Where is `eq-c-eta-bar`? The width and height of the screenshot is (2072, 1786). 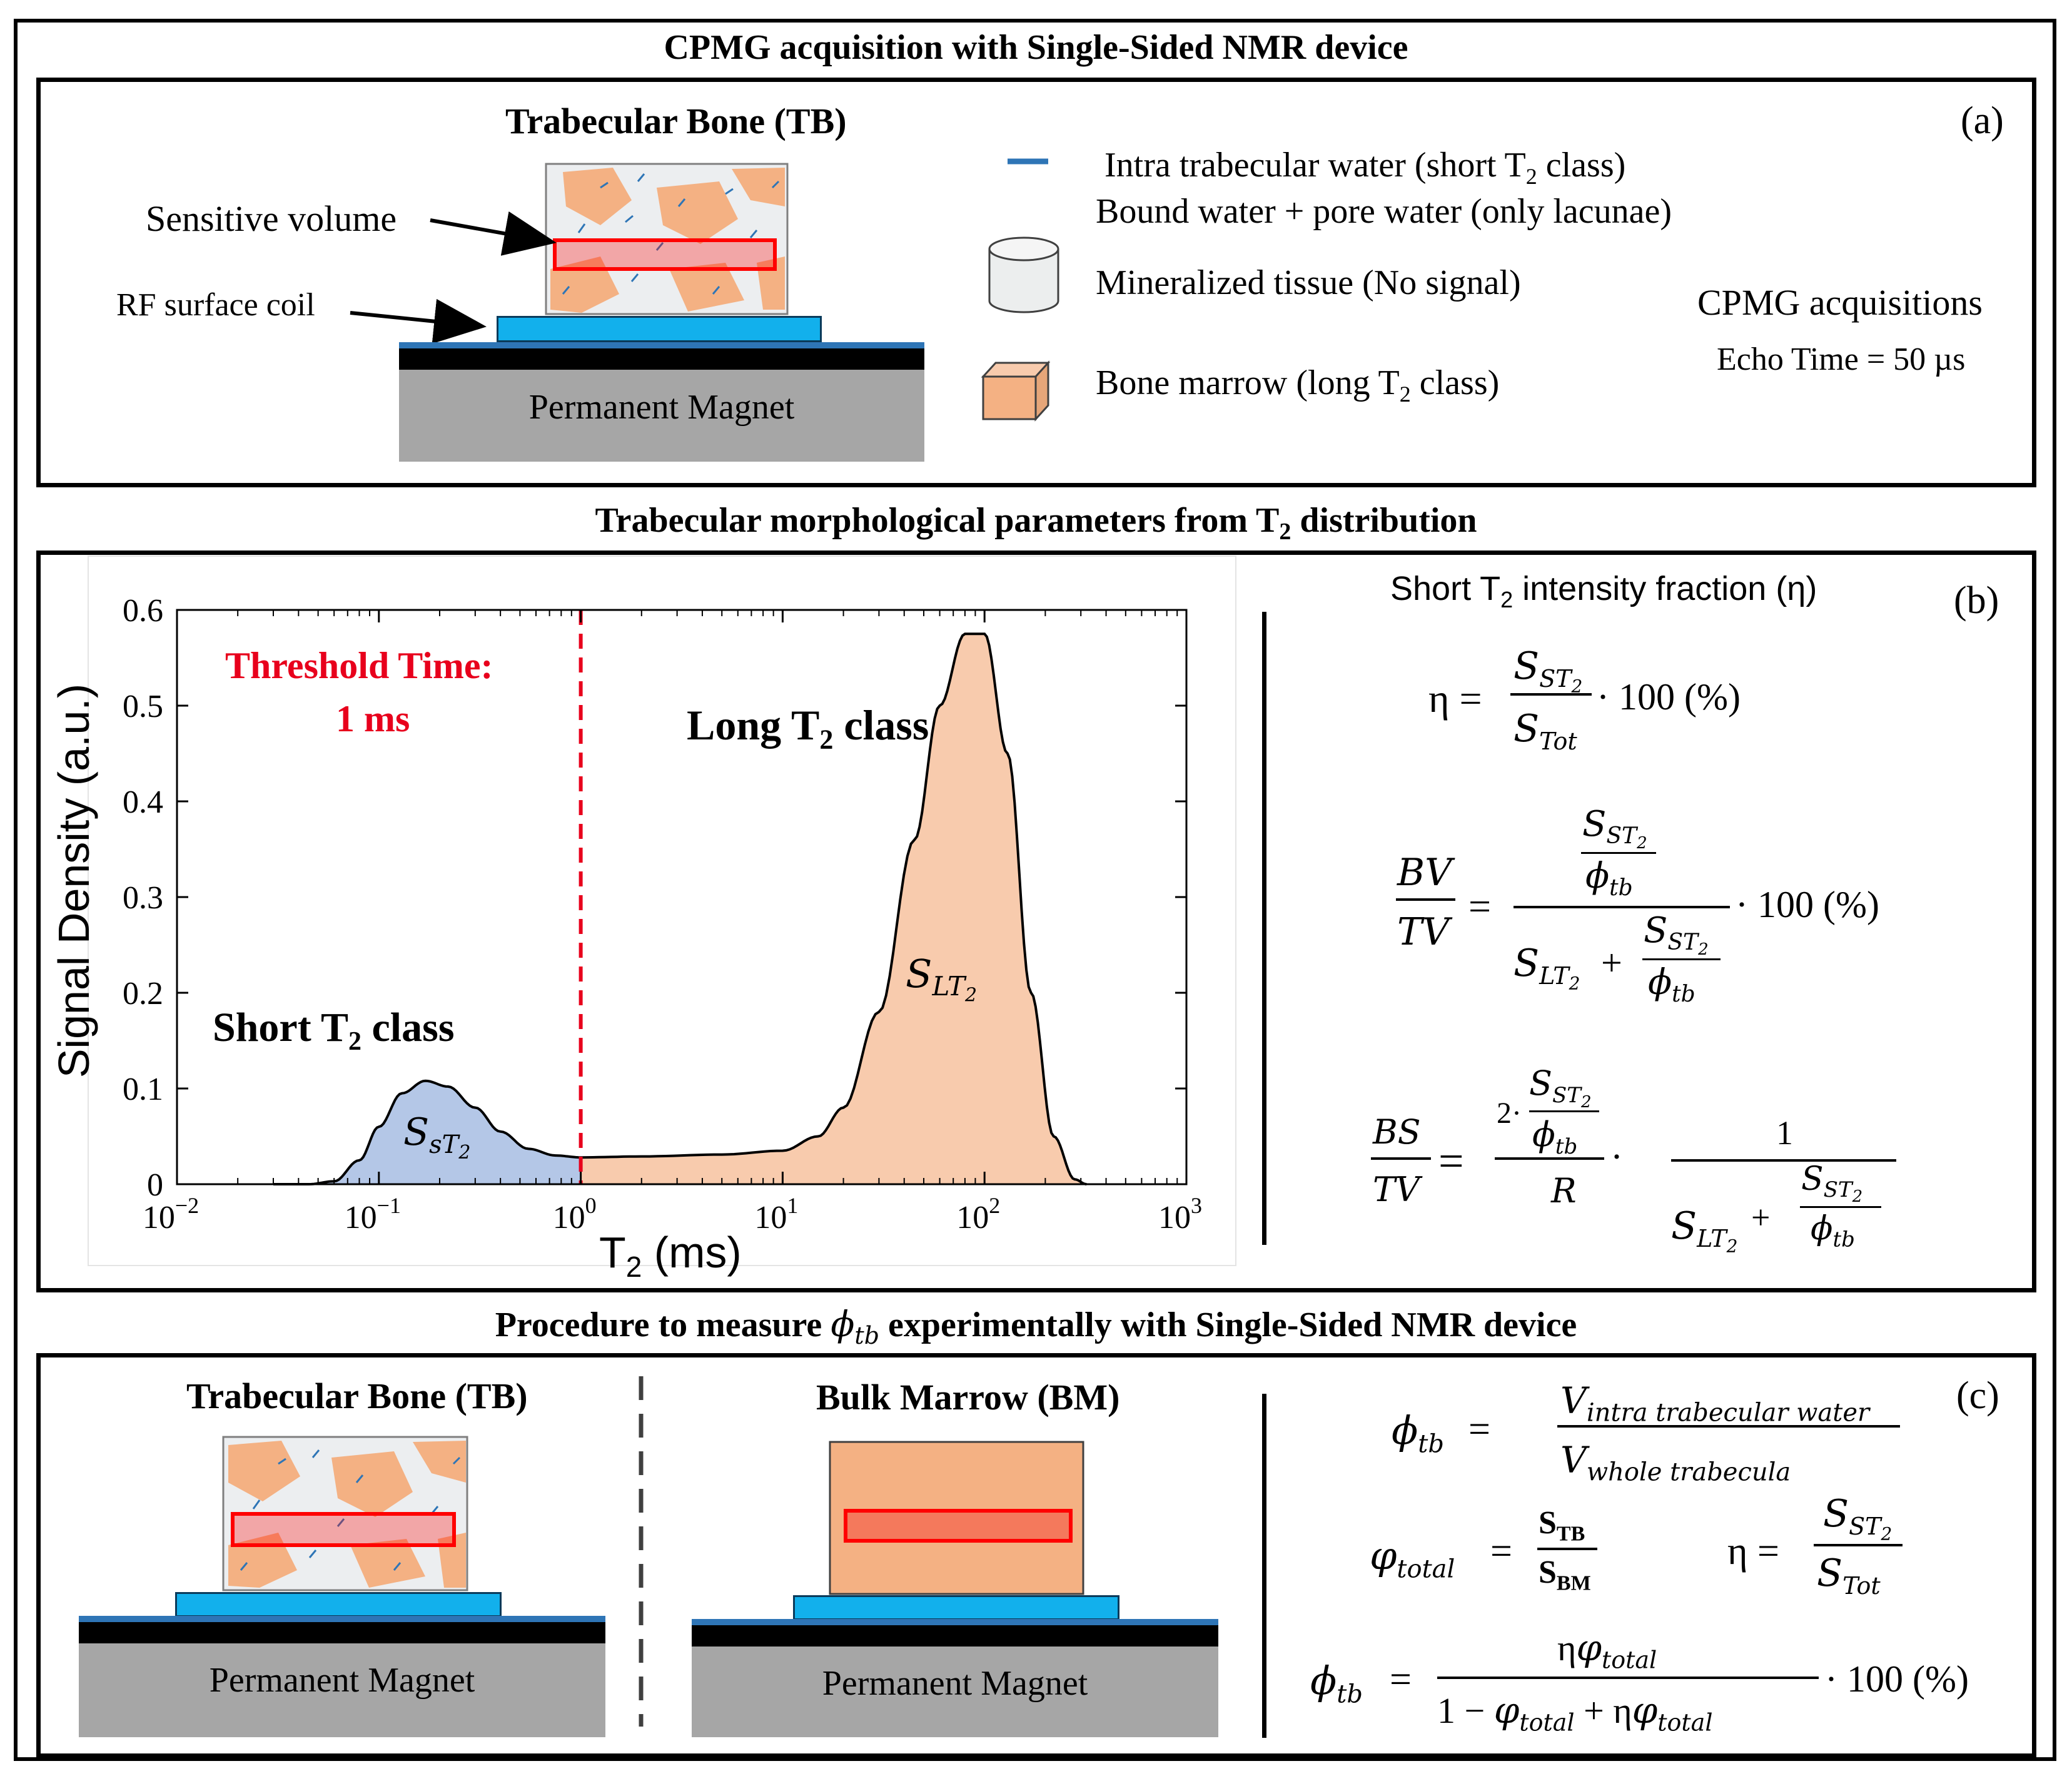
eq-c-eta-bar is located at coordinates (1858, 1545).